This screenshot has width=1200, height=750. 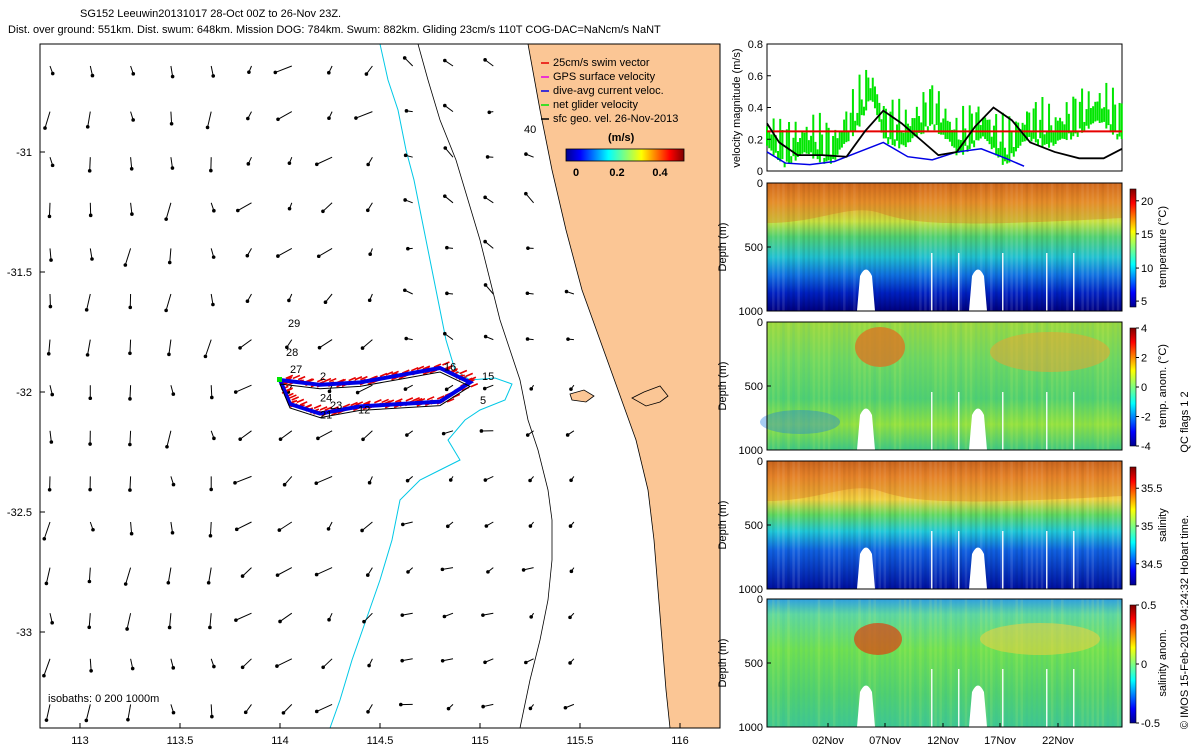 I want to click on qc-flags-label: QC flags 1 2, so click(x=1185, y=421).